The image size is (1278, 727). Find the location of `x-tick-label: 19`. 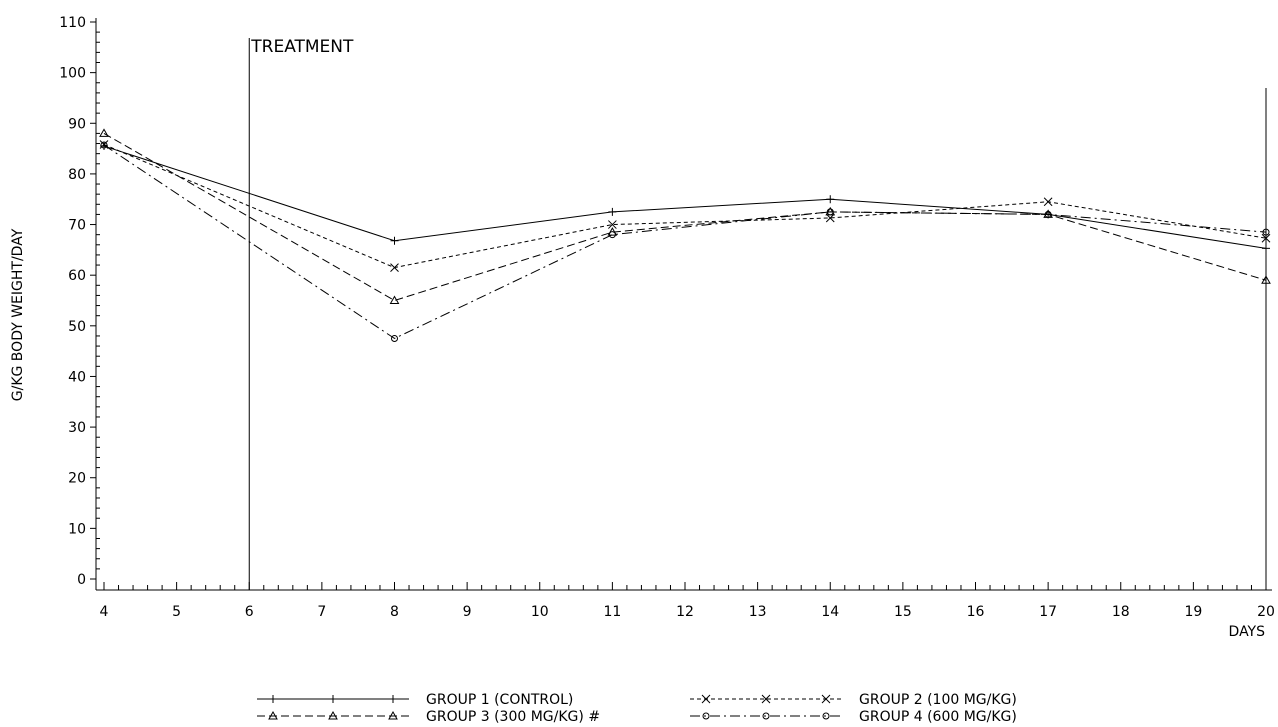

x-tick-label: 19 is located at coordinates (1193, 612).